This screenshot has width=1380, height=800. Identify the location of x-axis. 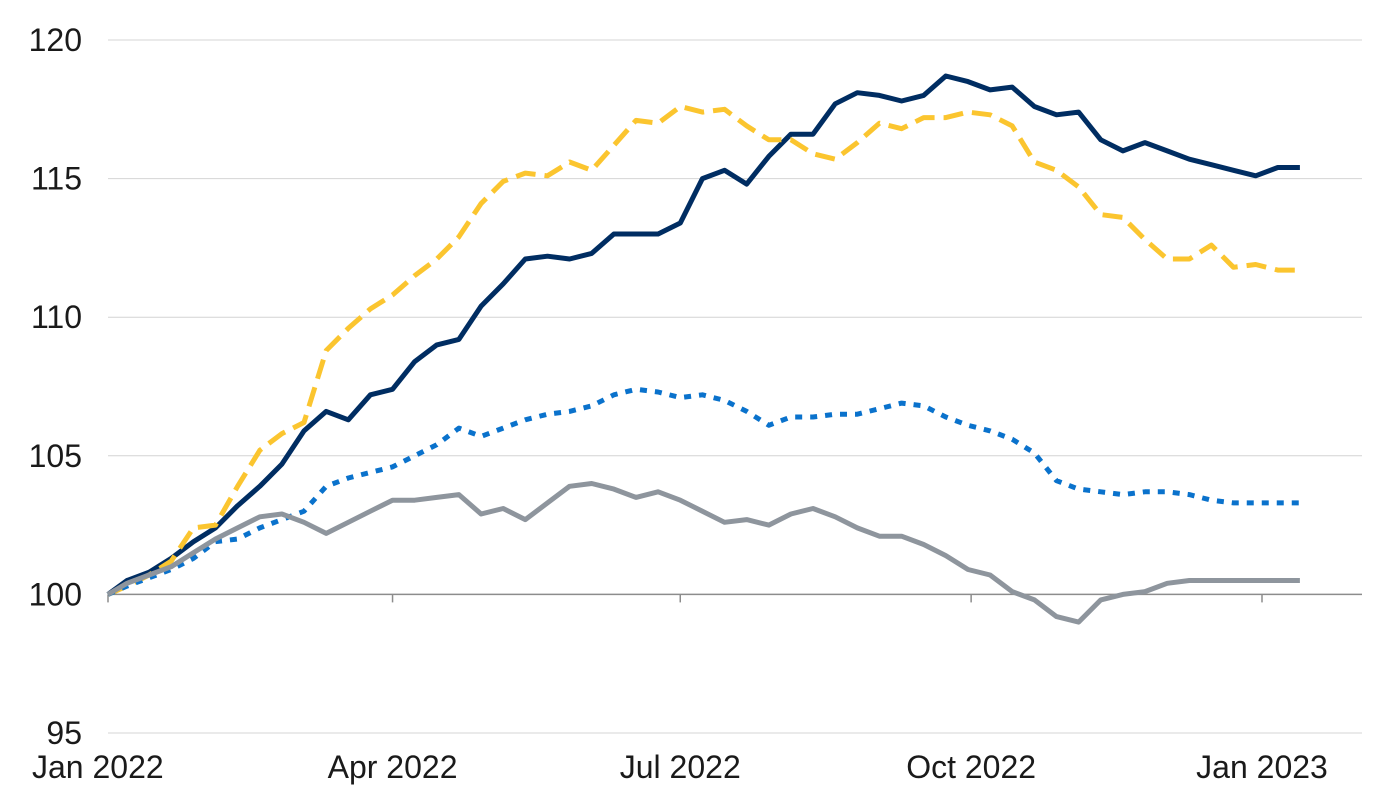
(734, 598).